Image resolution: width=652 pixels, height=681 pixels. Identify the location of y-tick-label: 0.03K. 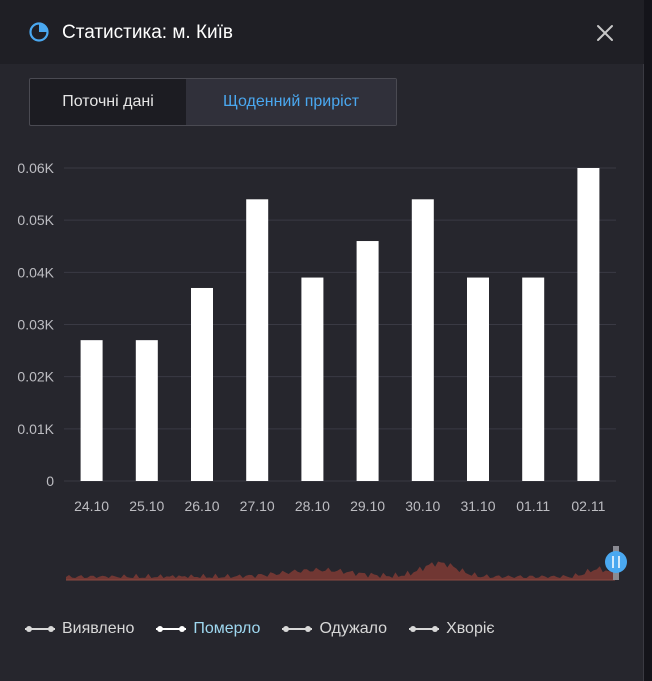
(35, 325).